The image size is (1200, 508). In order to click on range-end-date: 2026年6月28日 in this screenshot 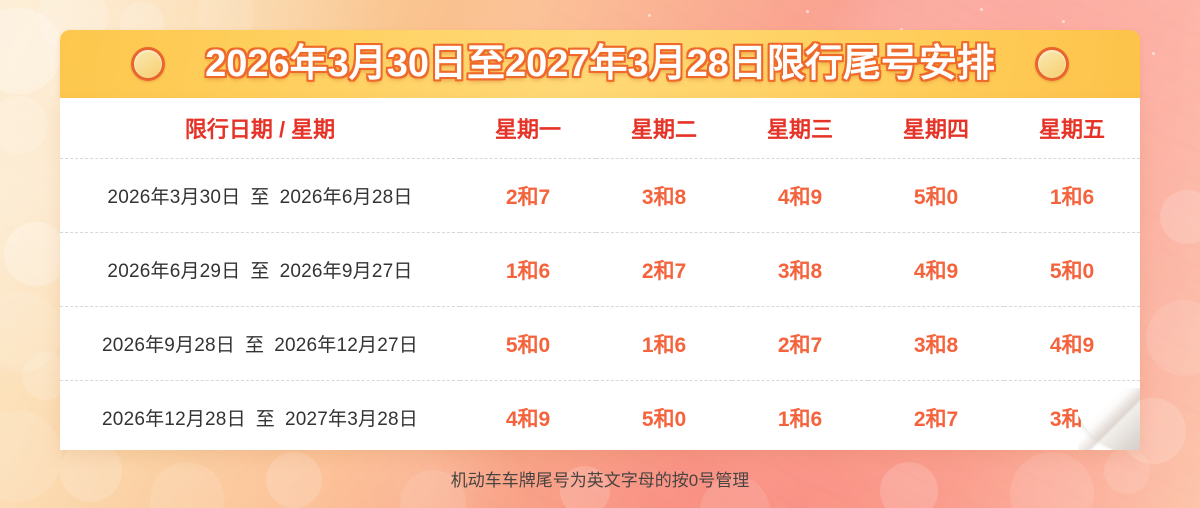, I will do `click(346, 197)`.